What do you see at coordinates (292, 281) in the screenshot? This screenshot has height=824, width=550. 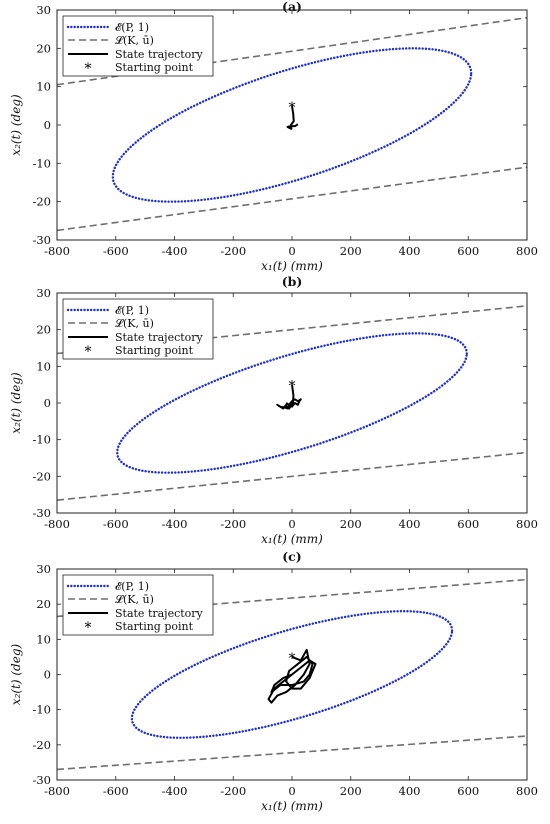 I see `panel-title: (b)` at bounding box center [292, 281].